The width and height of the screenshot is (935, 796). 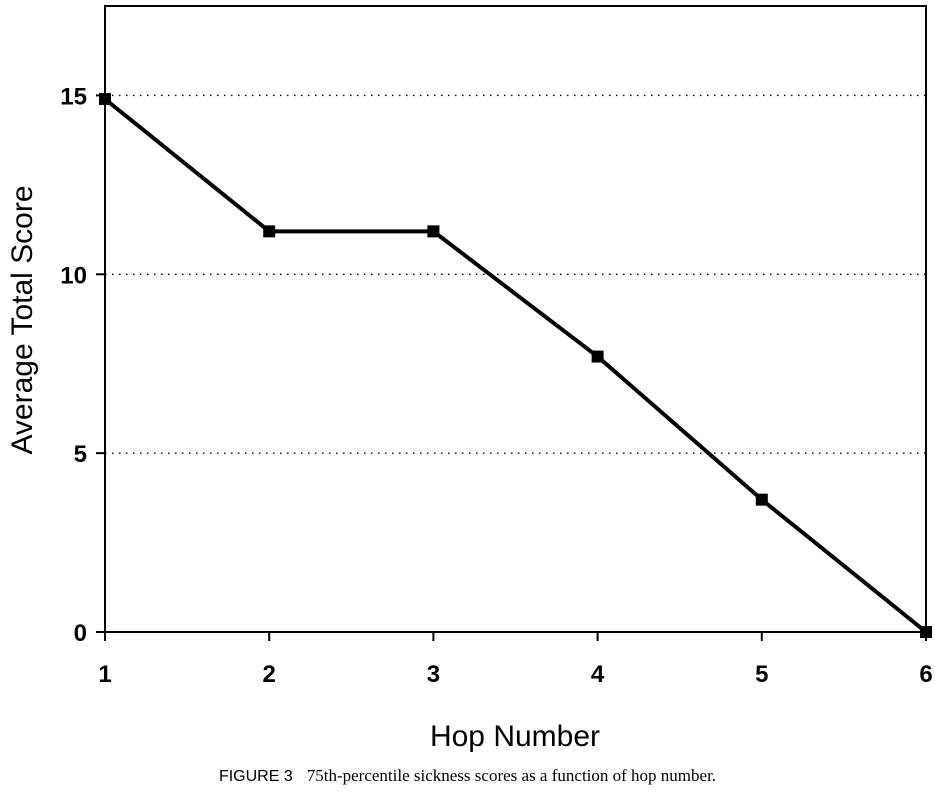 I want to click on x-tick-label: 4, so click(x=598, y=674).